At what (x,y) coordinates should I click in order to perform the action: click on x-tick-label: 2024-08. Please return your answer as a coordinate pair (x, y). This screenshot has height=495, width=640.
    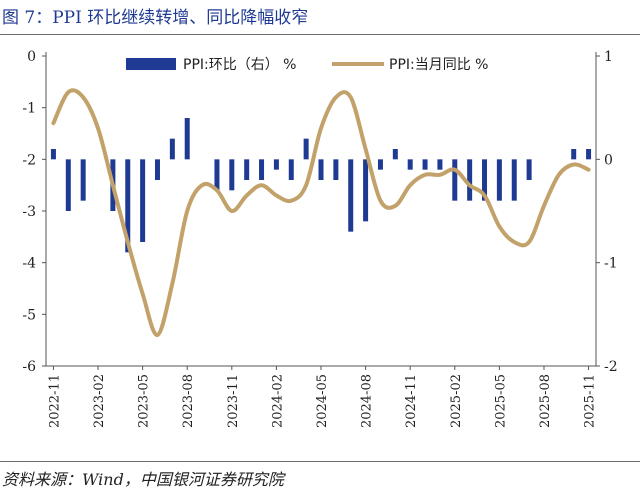
    Looking at the image, I should click on (367, 401).